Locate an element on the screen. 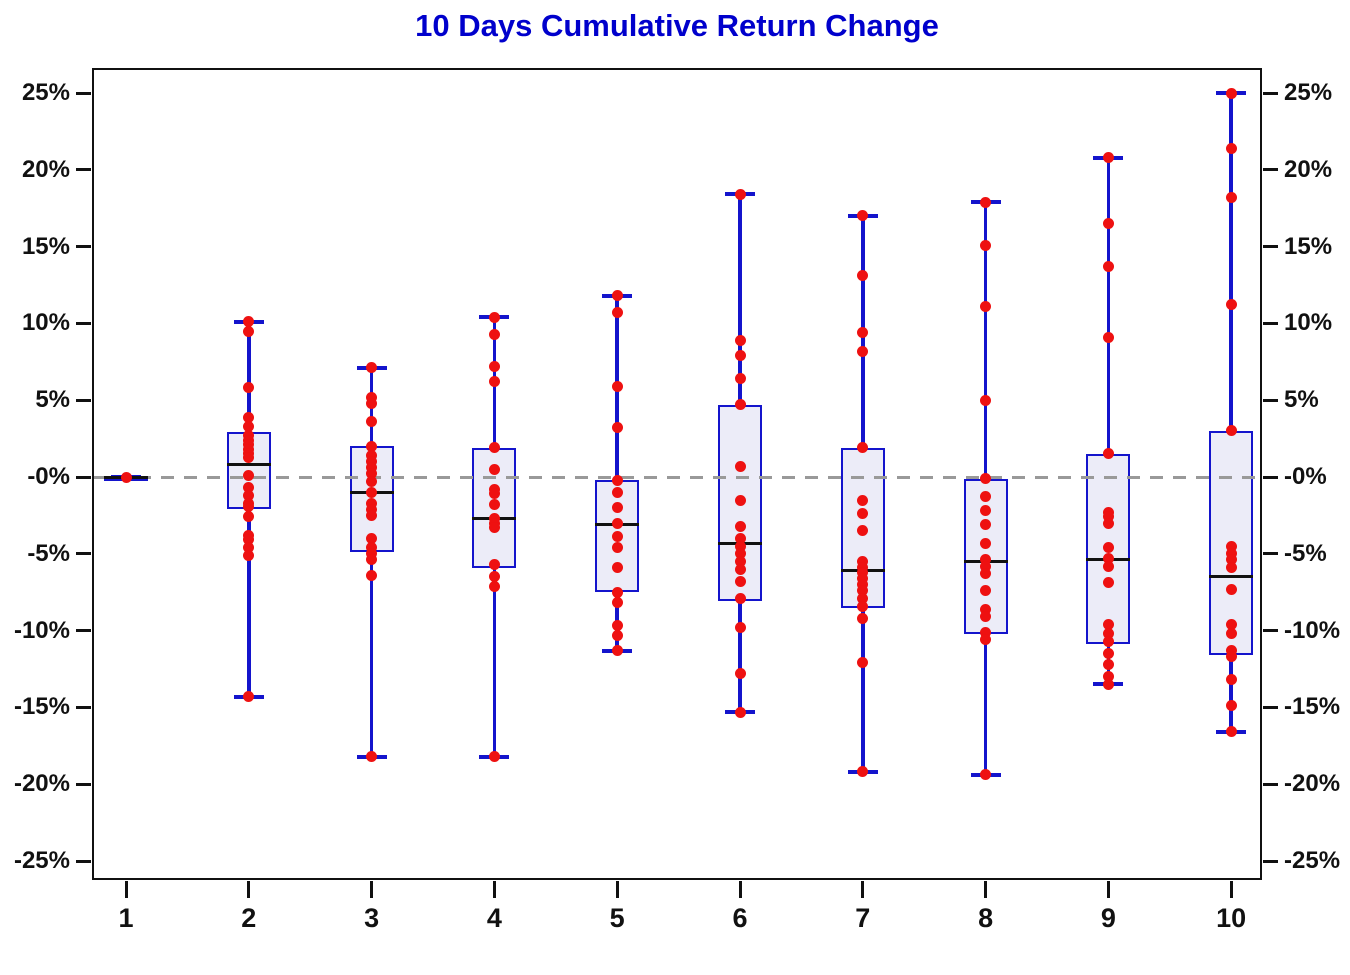 The height and width of the screenshot is (975, 1350). y-axis-label-left: 15% is located at coordinates (45, 246).